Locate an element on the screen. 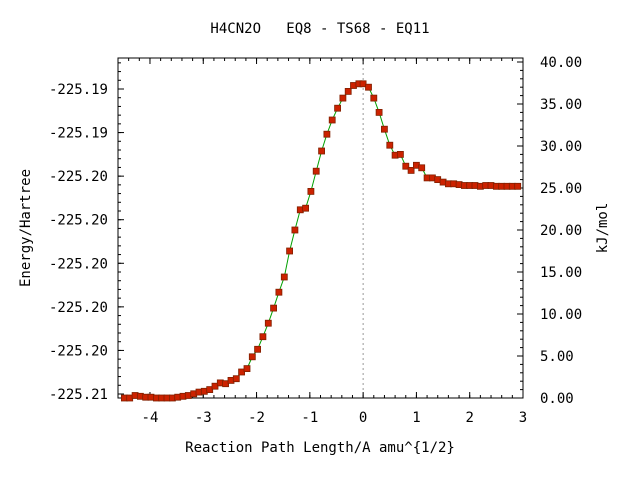 Image resolution: width=640 pixels, height=480 pixels. right-tick-label: 25.00 is located at coordinates (561, 189).